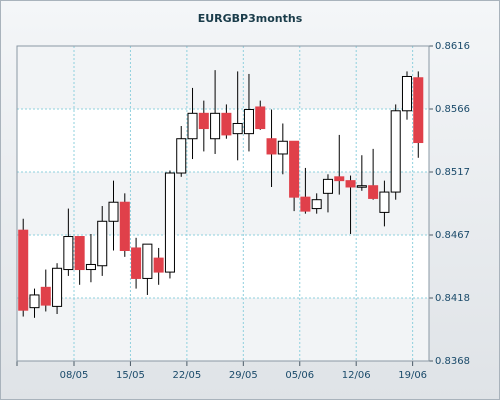  I want to click on y-tick-label: 0.8616, so click(452, 46).